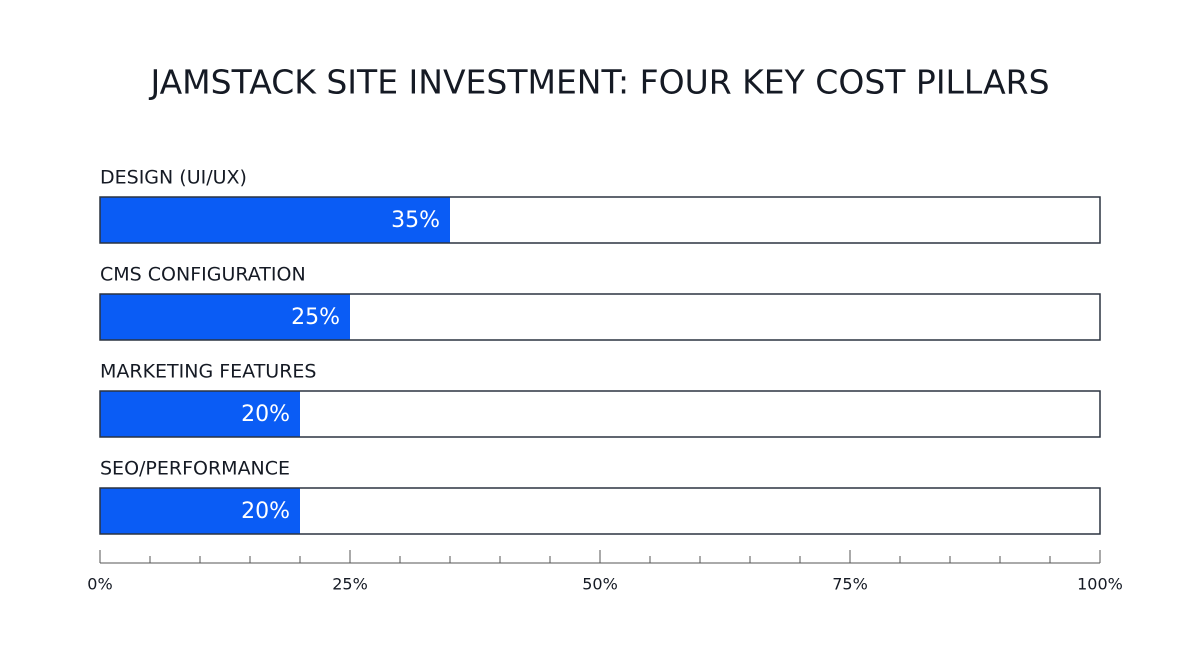  What do you see at coordinates (1100, 584) in the screenshot?
I see `x-tick-label: 100%` at bounding box center [1100, 584].